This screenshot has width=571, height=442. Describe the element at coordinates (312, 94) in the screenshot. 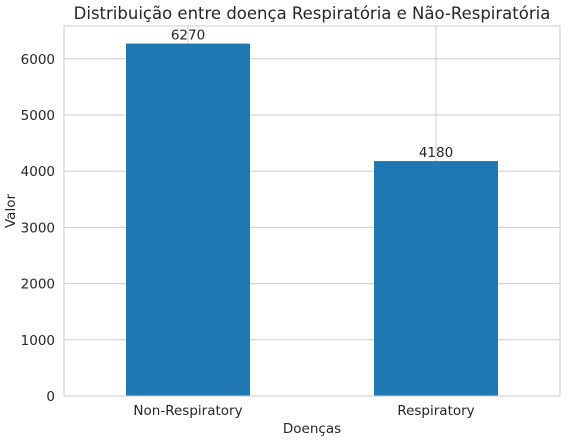

I see `data-labels: 6270 4180` at that location.